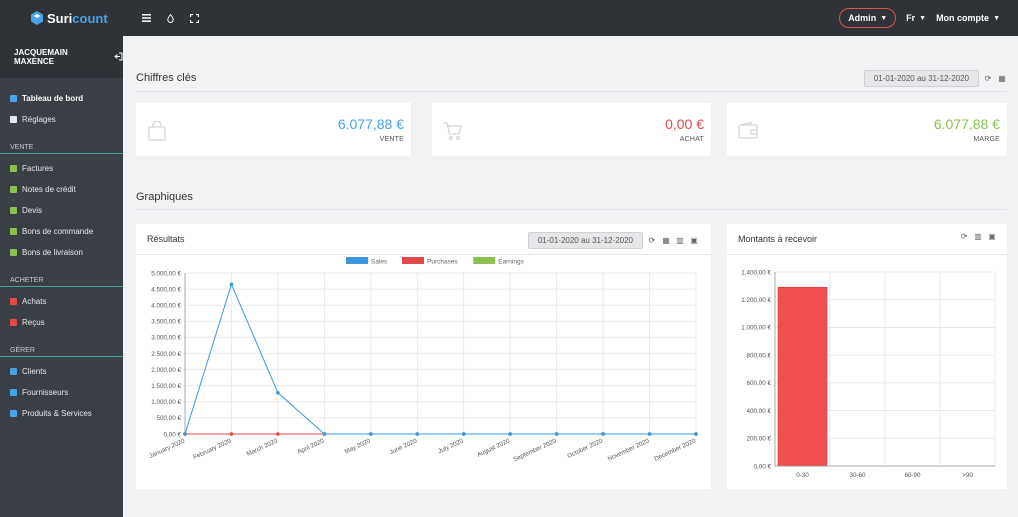  I want to click on sidebar-item: Bons de commande, so click(61, 231).